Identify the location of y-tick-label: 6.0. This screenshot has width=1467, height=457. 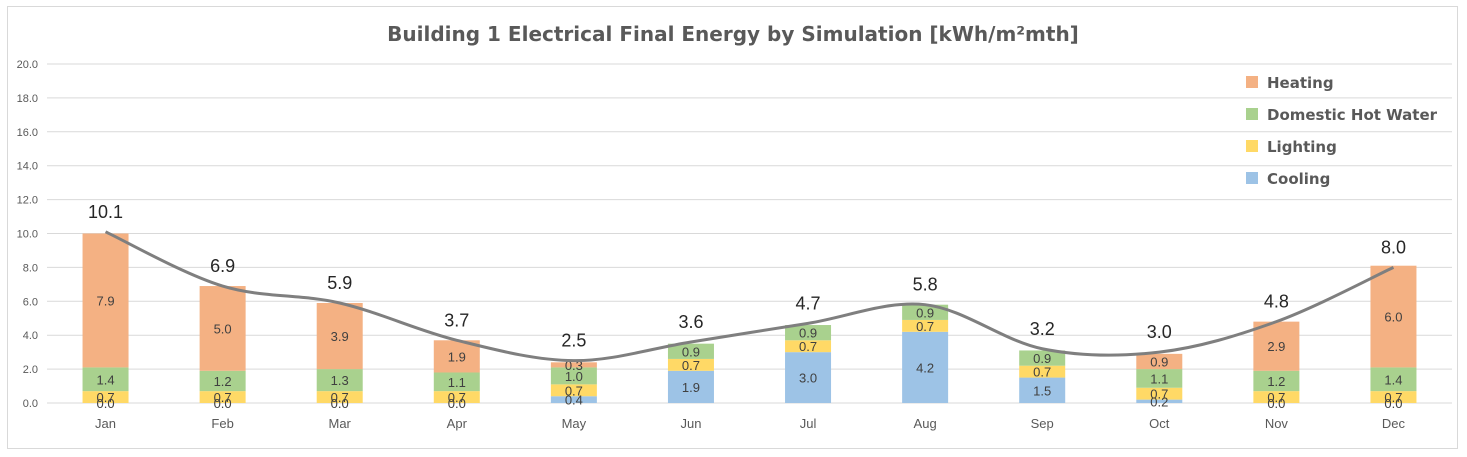
(30, 302).